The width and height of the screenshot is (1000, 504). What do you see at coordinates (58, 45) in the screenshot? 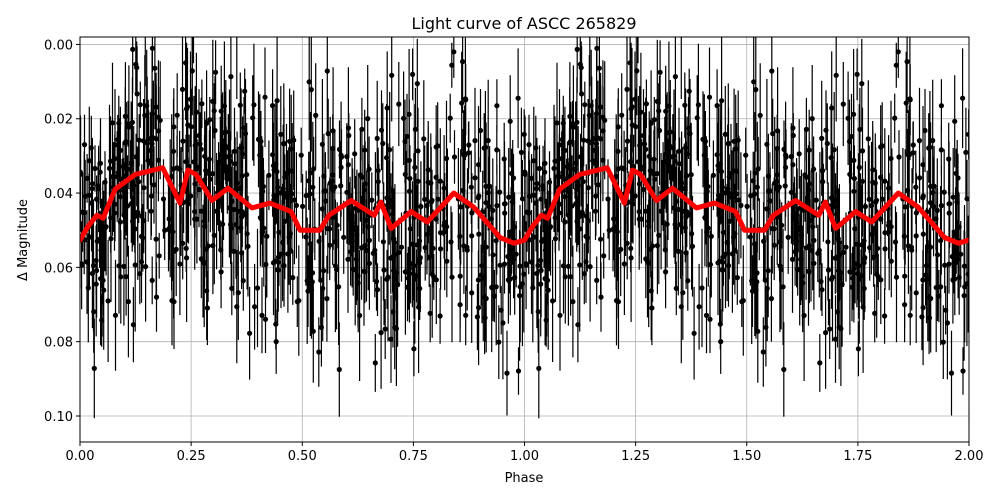
I see `y-tick-label: 0.00` at bounding box center [58, 45].